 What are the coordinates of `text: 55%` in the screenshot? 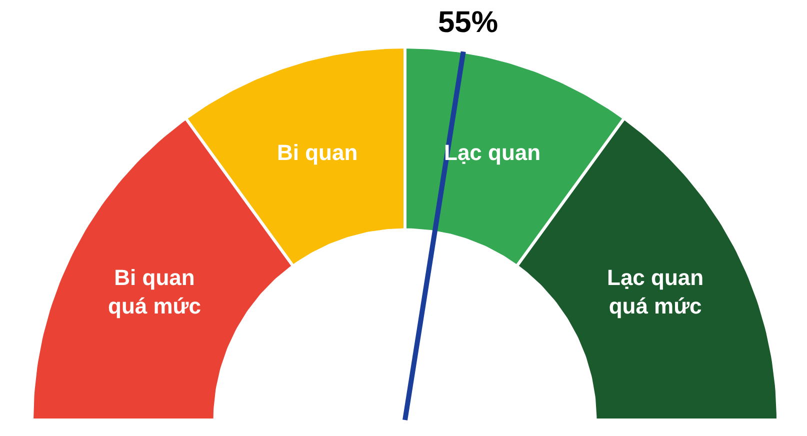 It's located at (468, 22).